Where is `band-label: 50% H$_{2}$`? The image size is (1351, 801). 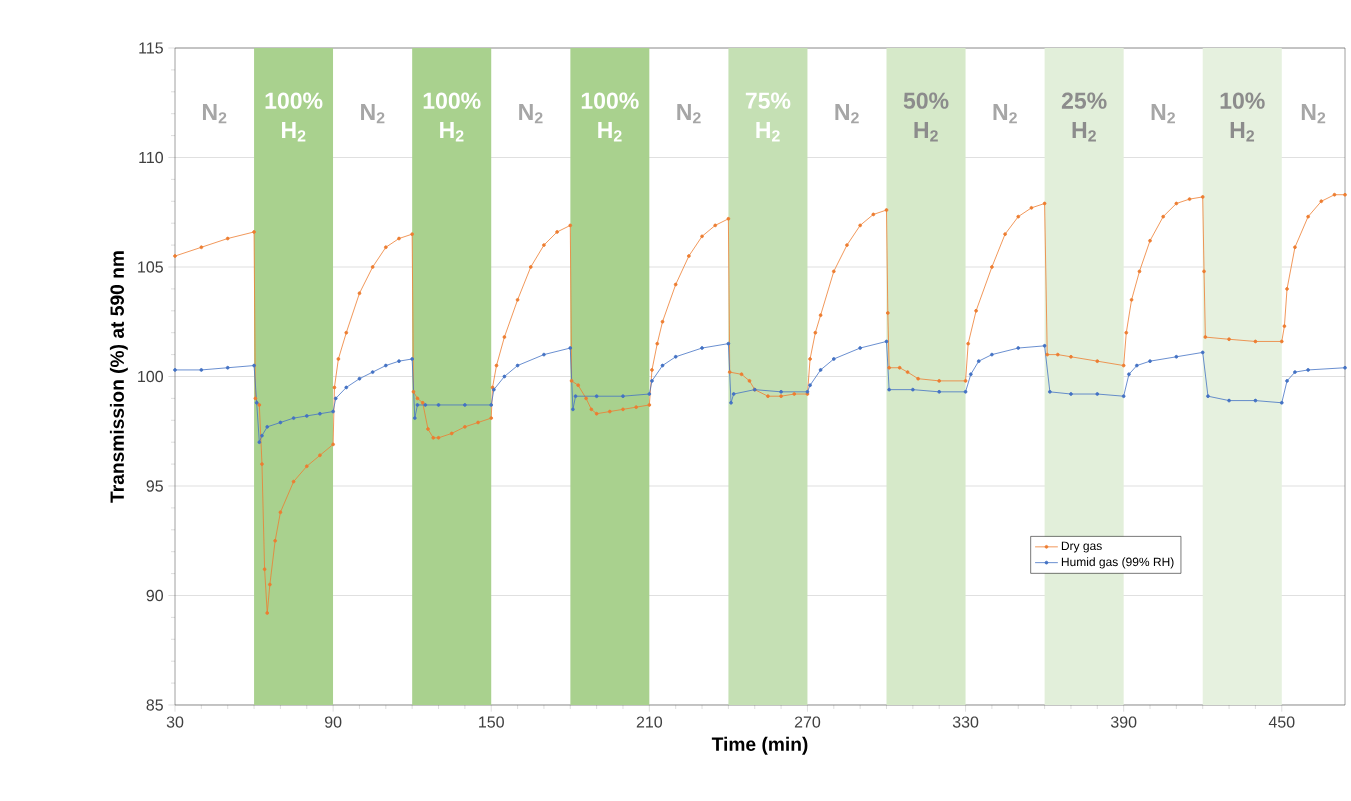
band-label: 50% H$_{2}$ is located at coordinates (926, 117).